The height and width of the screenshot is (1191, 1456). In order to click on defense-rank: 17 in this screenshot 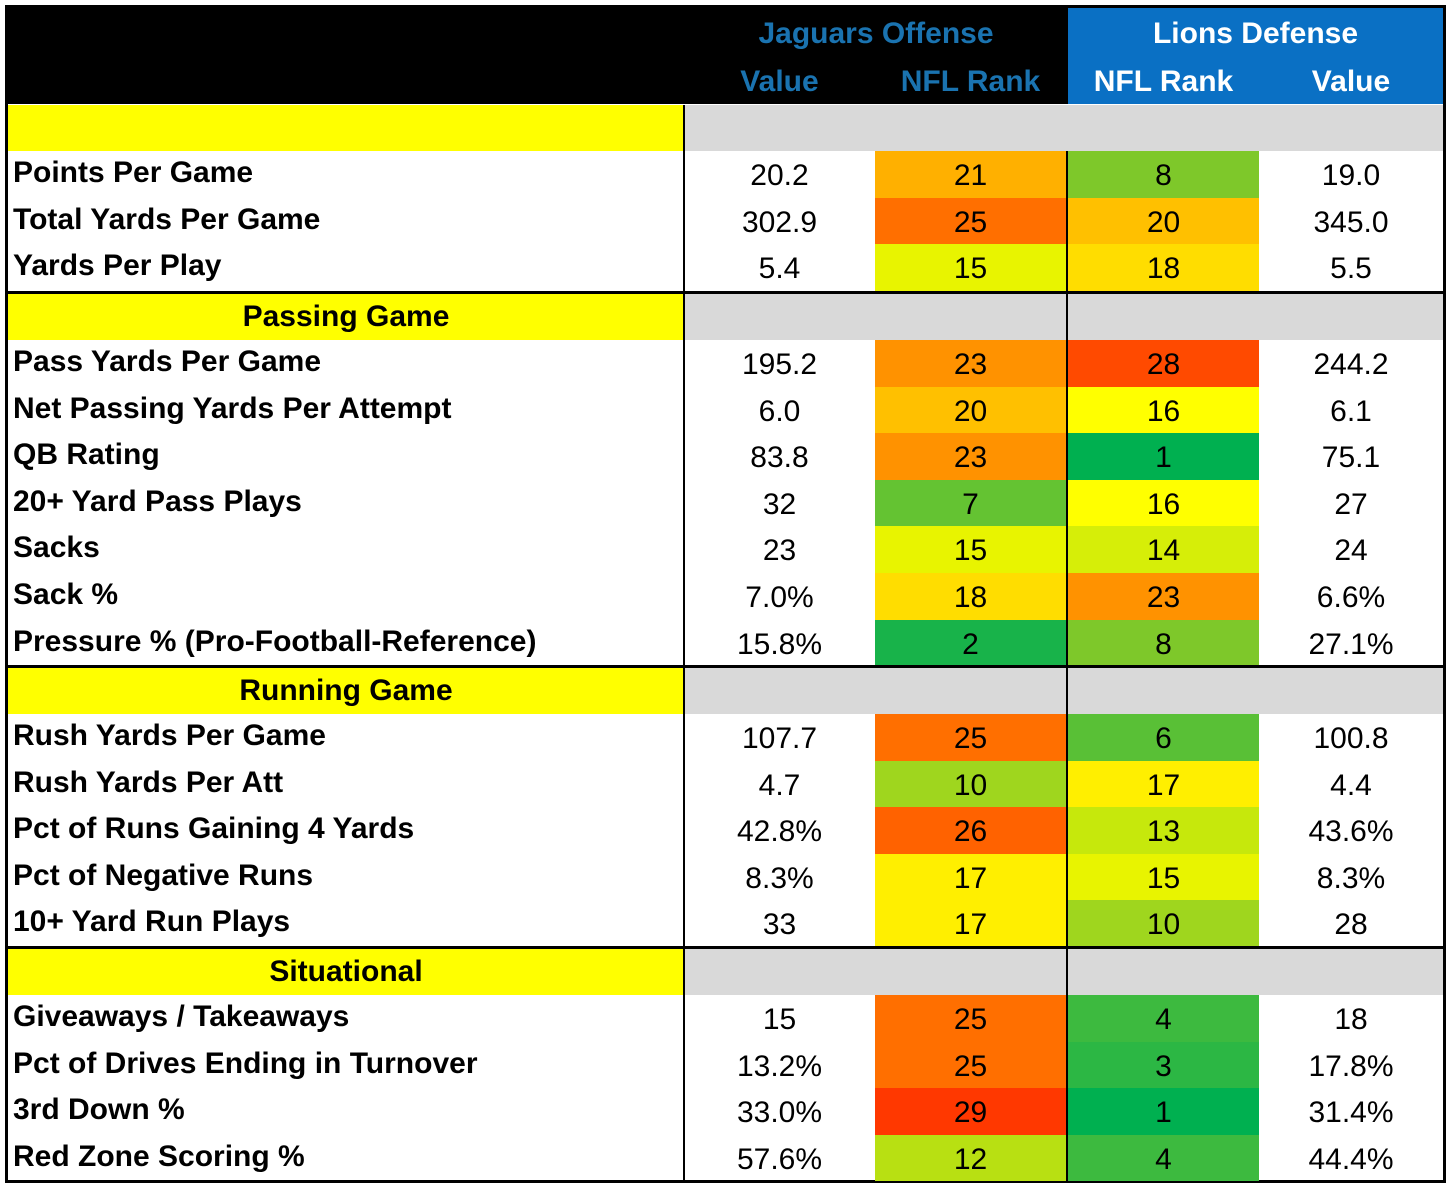, I will do `click(1163, 784)`.